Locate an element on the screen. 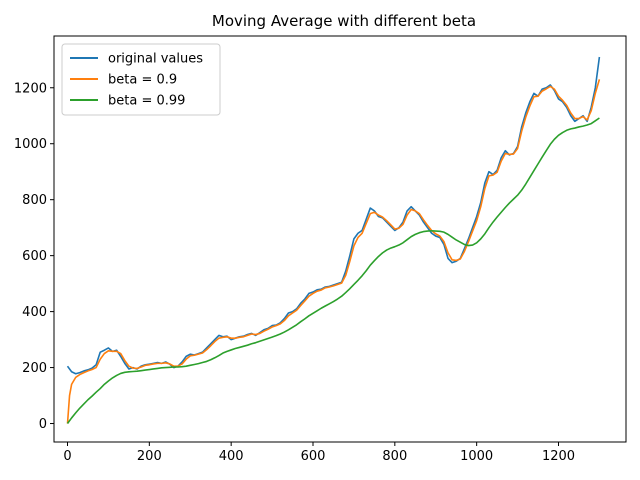 The height and width of the screenshot is (480, 640). y-tick-label: 0 is located at coordinates (43, 424).